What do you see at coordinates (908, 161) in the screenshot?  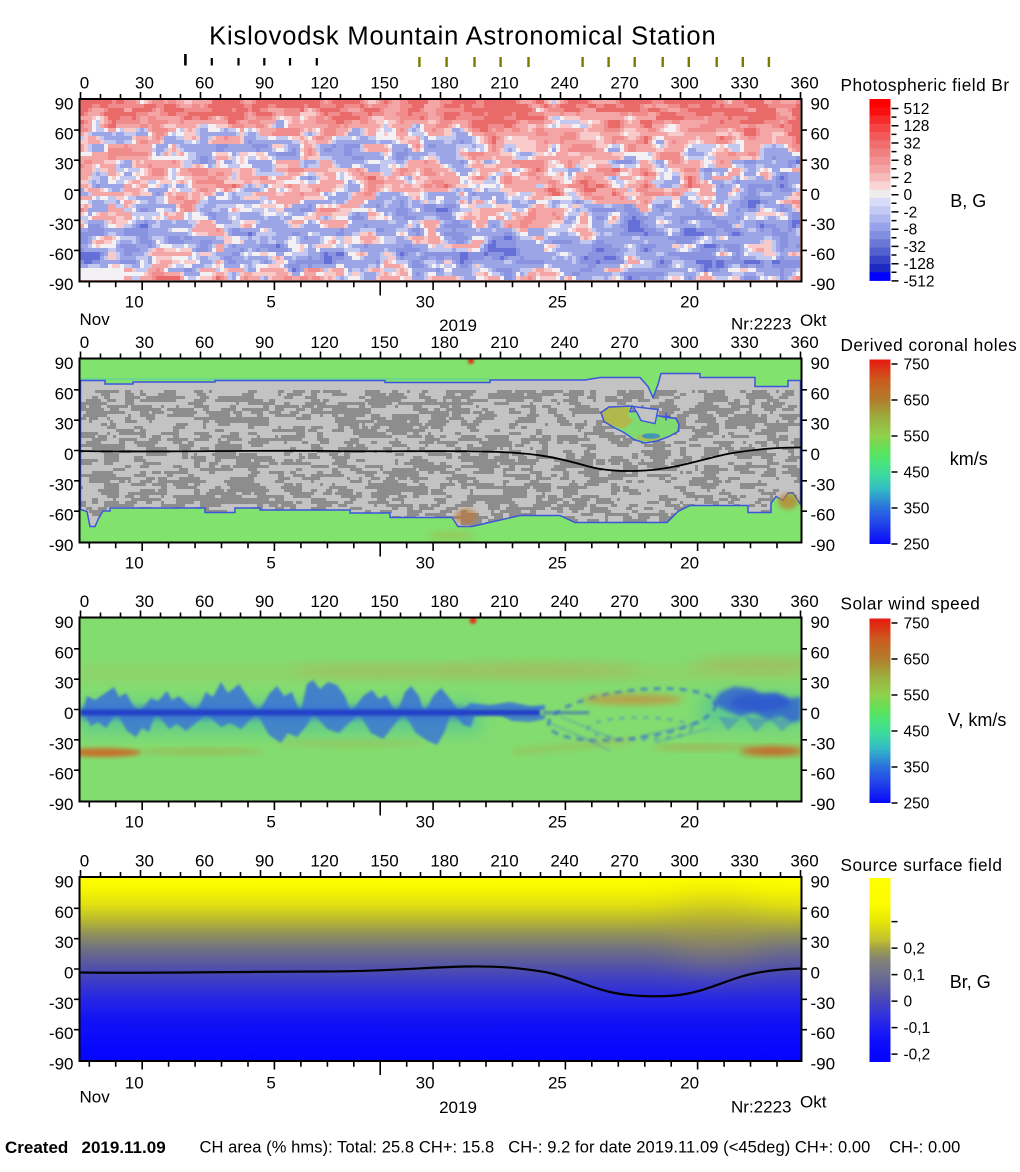 I see `svg-text: 8` at bounding box center [908, 161].